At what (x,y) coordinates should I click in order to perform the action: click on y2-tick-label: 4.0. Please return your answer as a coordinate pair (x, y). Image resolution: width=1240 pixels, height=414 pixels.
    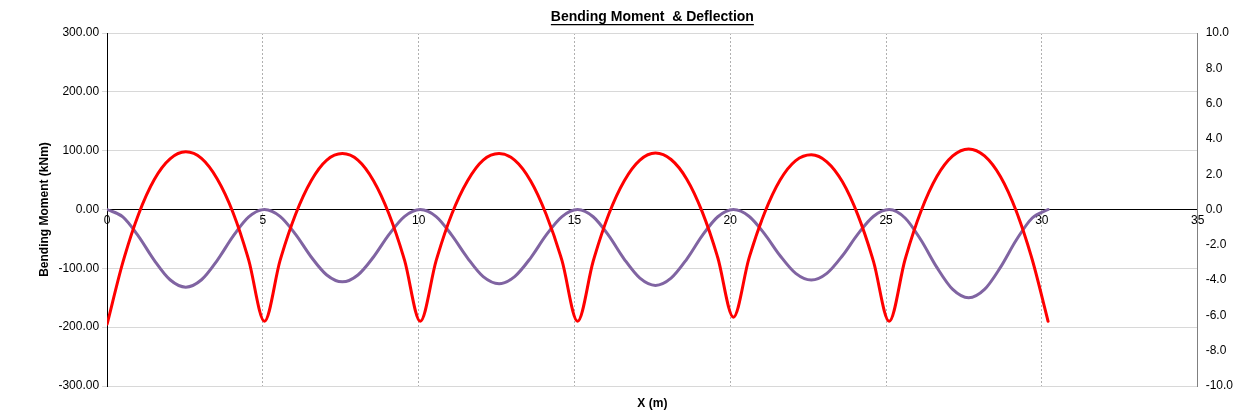
    Looking at the image, I should click on (1214, 138).